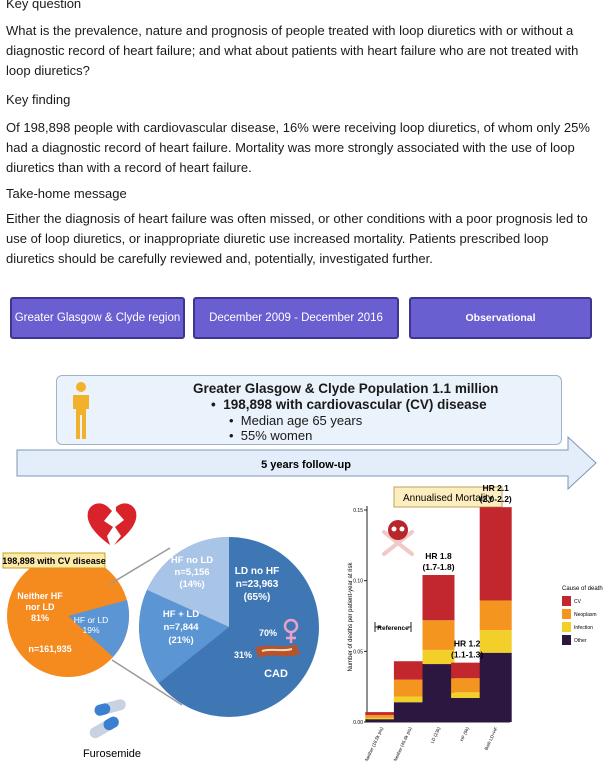 The image size is (603, 772). Describe the element at coordinates (112, 524) in the screenshot. I see `broken-heart-icon` at that location.